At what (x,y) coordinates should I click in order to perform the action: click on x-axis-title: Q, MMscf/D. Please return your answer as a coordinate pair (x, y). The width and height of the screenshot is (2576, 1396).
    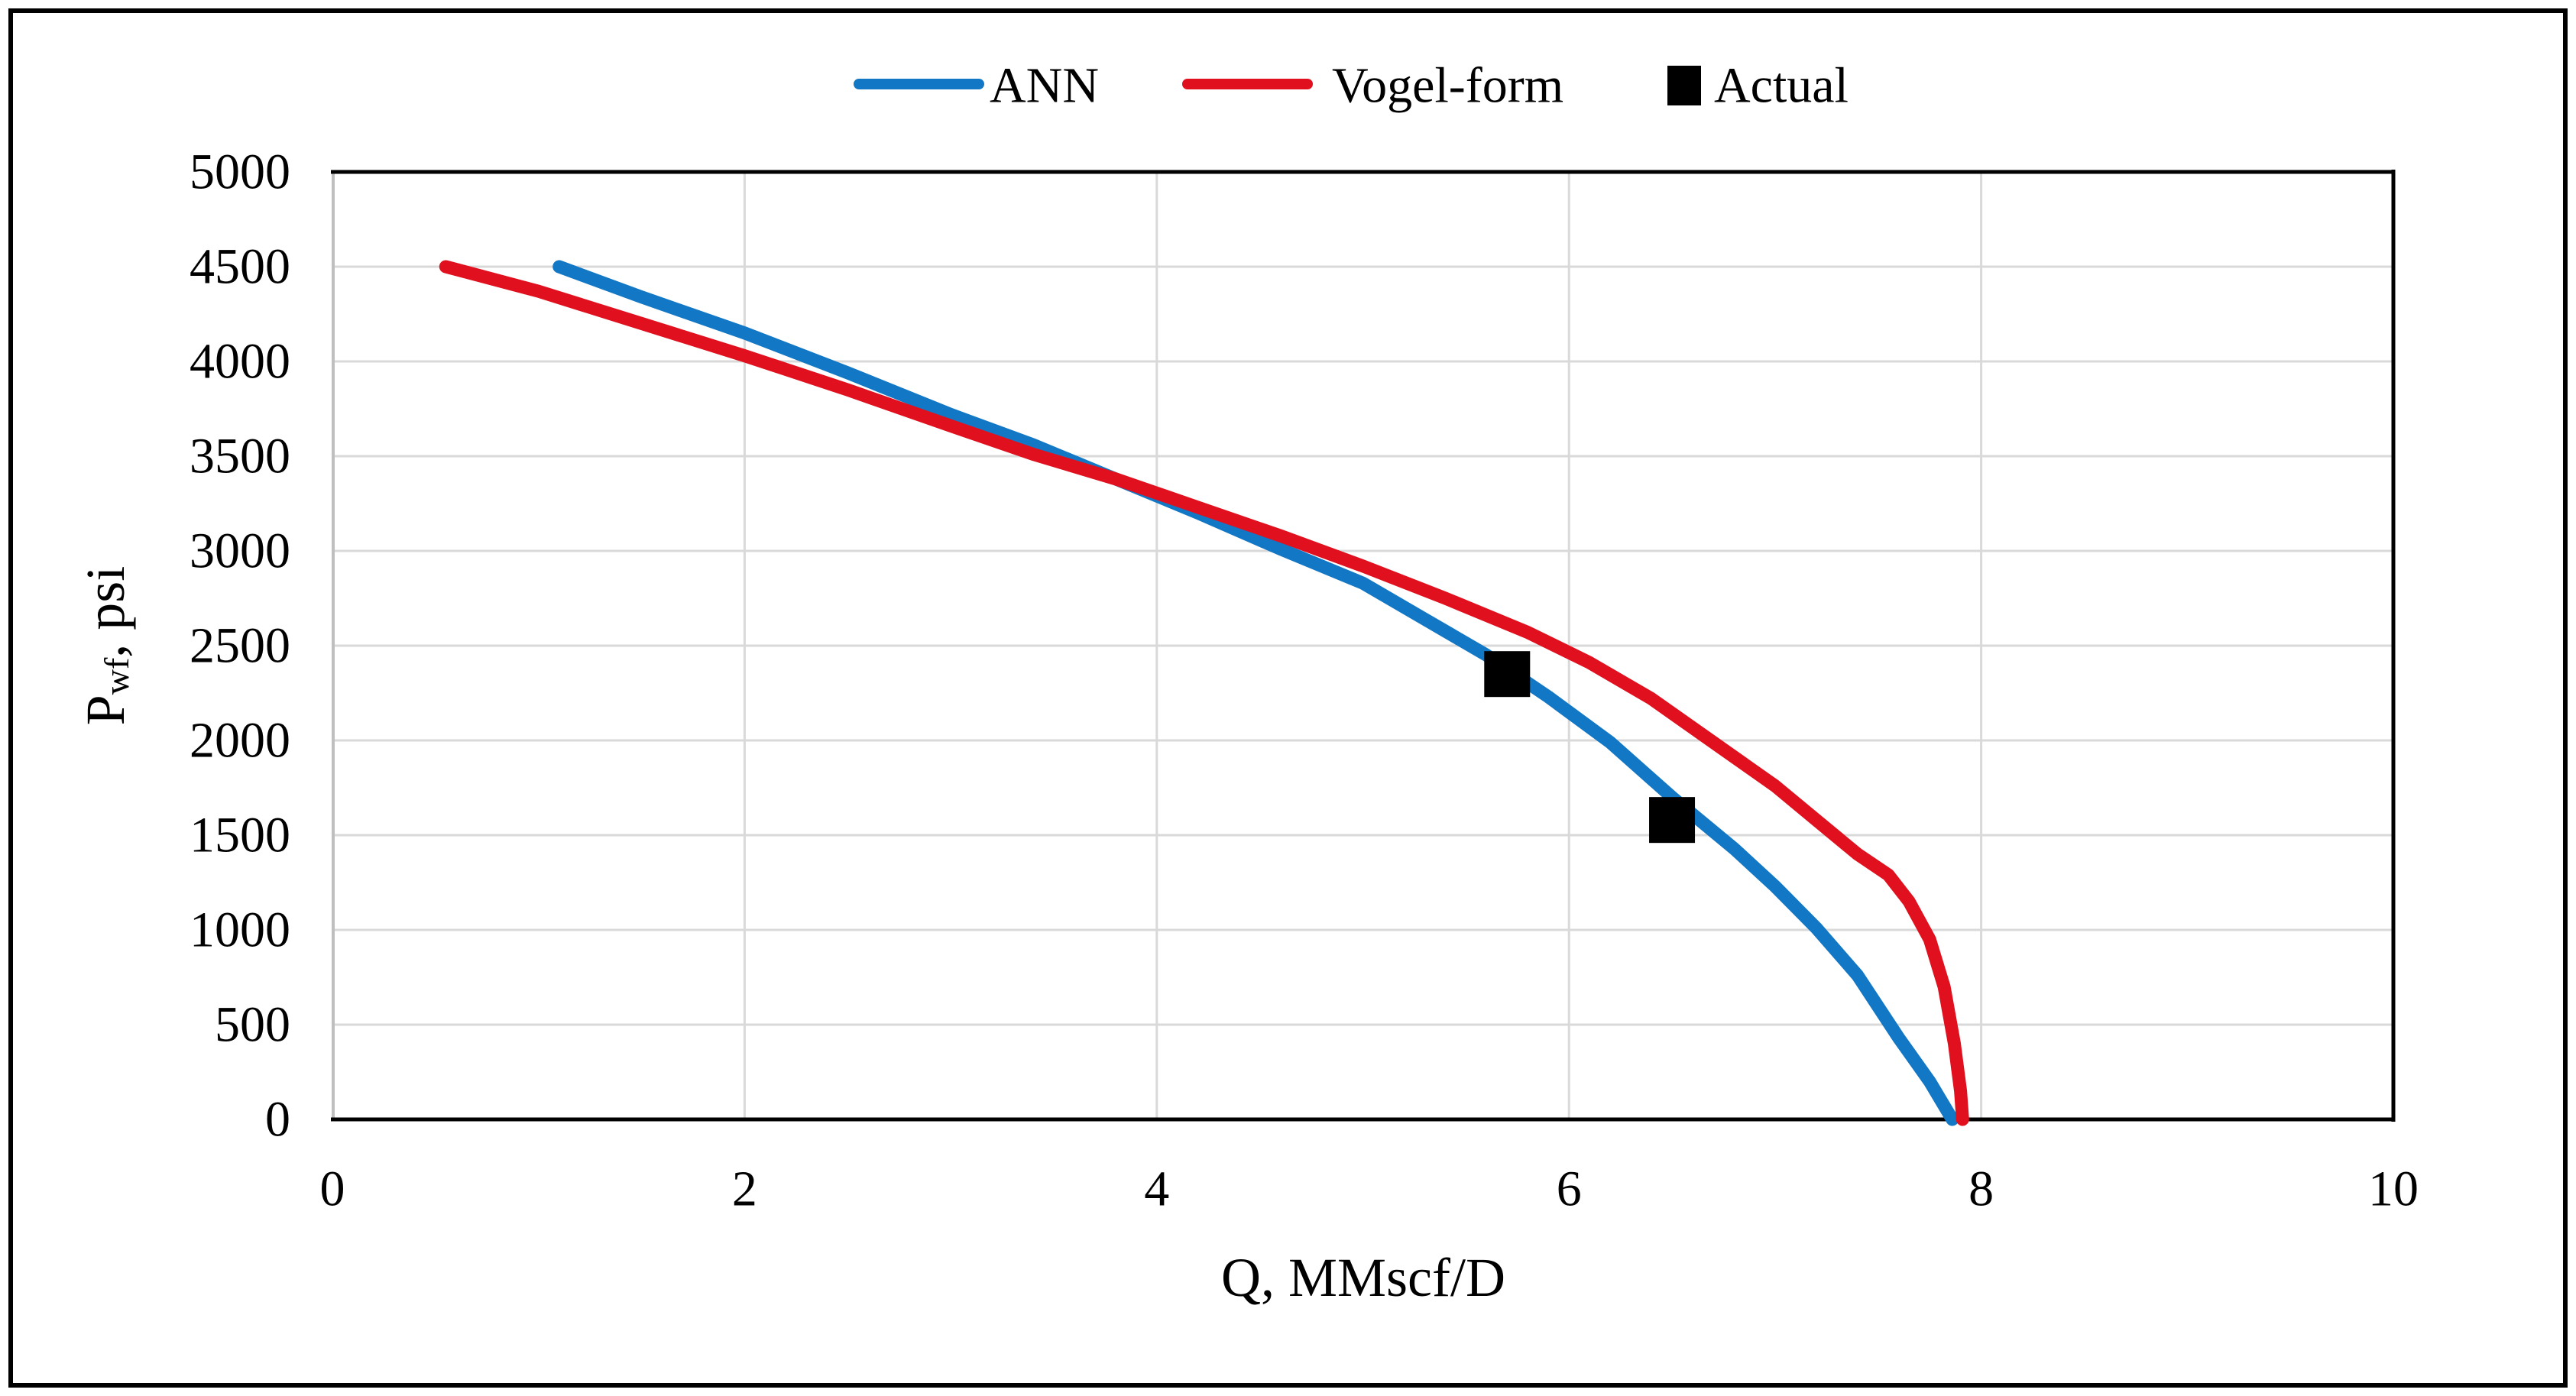
    Looking at the image, I should click on (1363, 1277).